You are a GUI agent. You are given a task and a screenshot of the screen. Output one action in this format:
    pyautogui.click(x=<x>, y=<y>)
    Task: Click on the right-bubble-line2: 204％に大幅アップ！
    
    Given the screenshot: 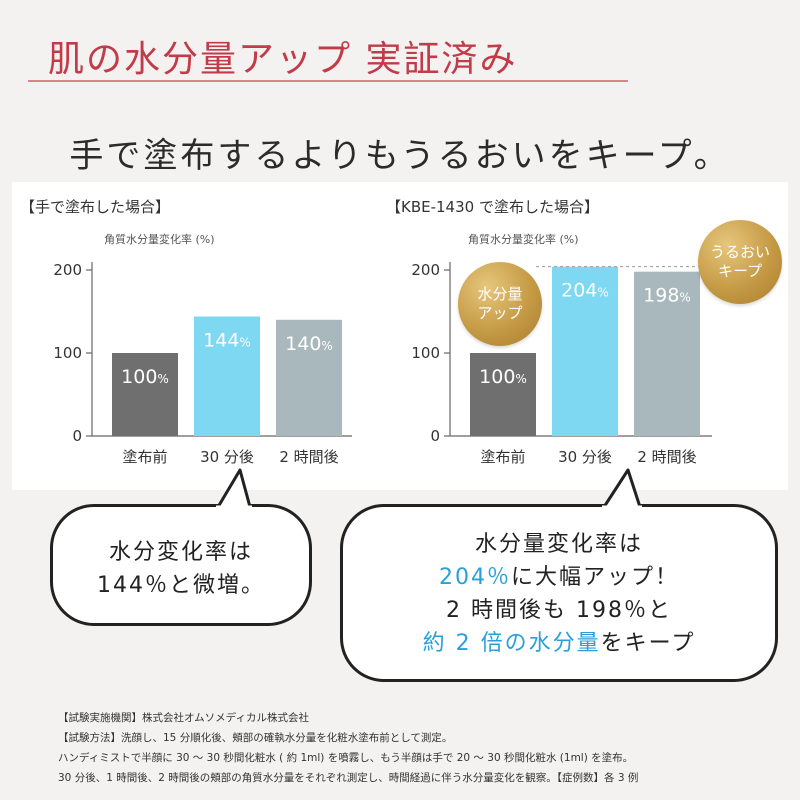 What is the action you would take?
    pyautogui.click(x=559, y=577)
    